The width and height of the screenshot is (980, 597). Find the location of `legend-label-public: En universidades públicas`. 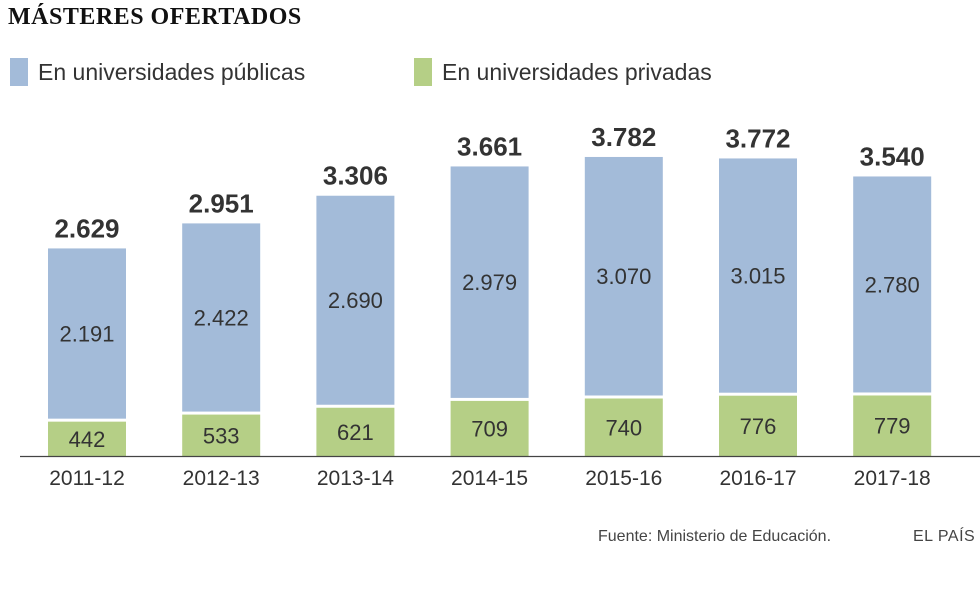

legend-label-public: En universidades públicas is located at coordinates (172, 71).